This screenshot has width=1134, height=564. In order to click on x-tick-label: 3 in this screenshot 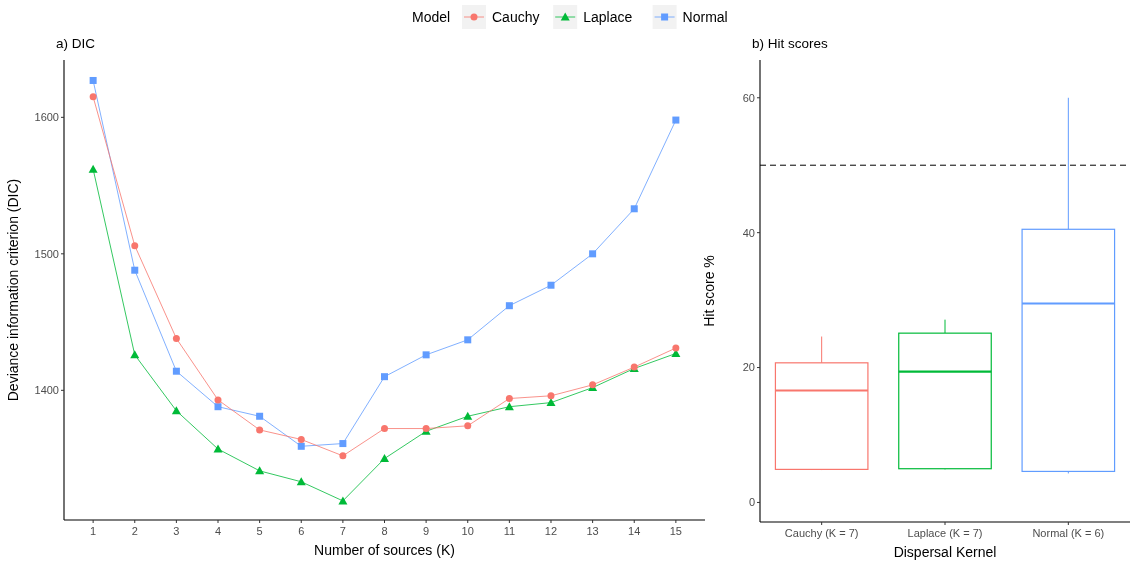, I will do `click(176, 531)`.